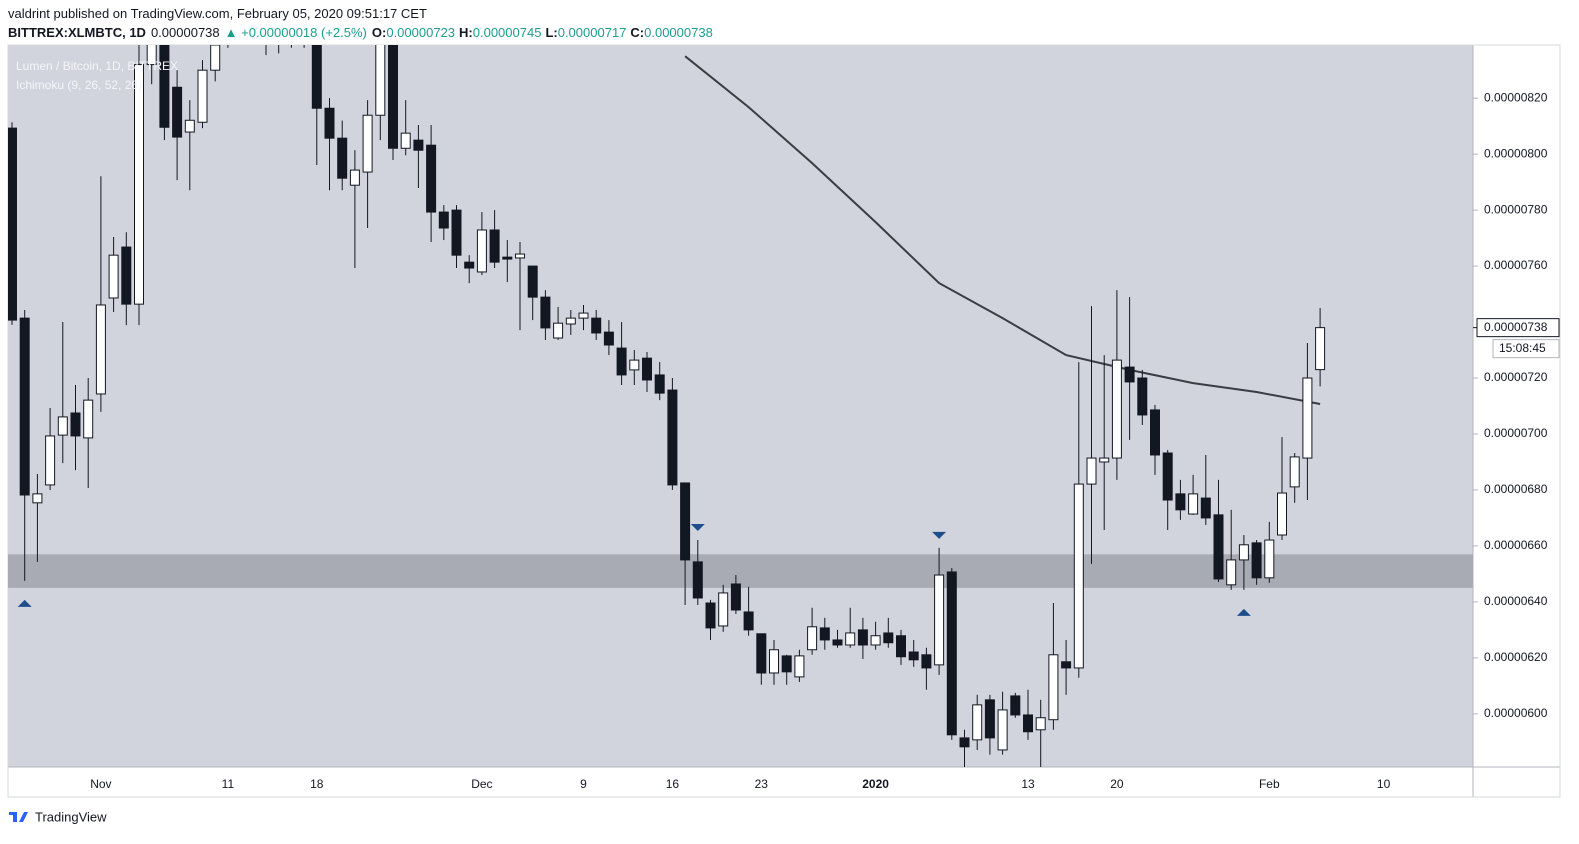 The height and width of the screenshot is (844, 1579). I want to click on x-tick-label: 16, so click(673, 784).